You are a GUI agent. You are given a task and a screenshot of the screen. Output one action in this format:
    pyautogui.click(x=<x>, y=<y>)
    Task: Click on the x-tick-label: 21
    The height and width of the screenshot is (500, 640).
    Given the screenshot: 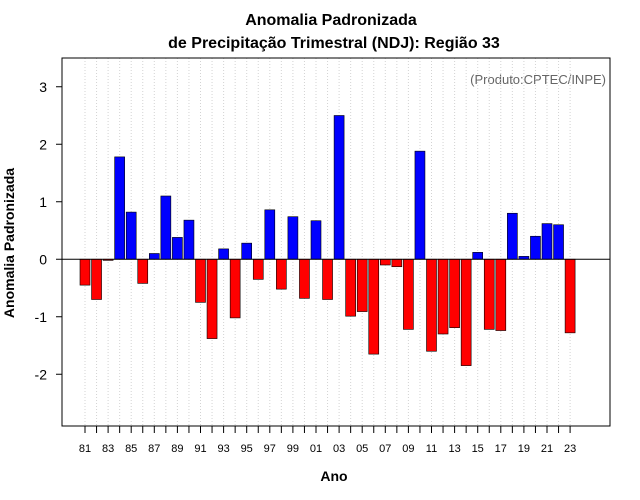 What is the action you would take?
    pyautogui.click(x=547, y=449)
    